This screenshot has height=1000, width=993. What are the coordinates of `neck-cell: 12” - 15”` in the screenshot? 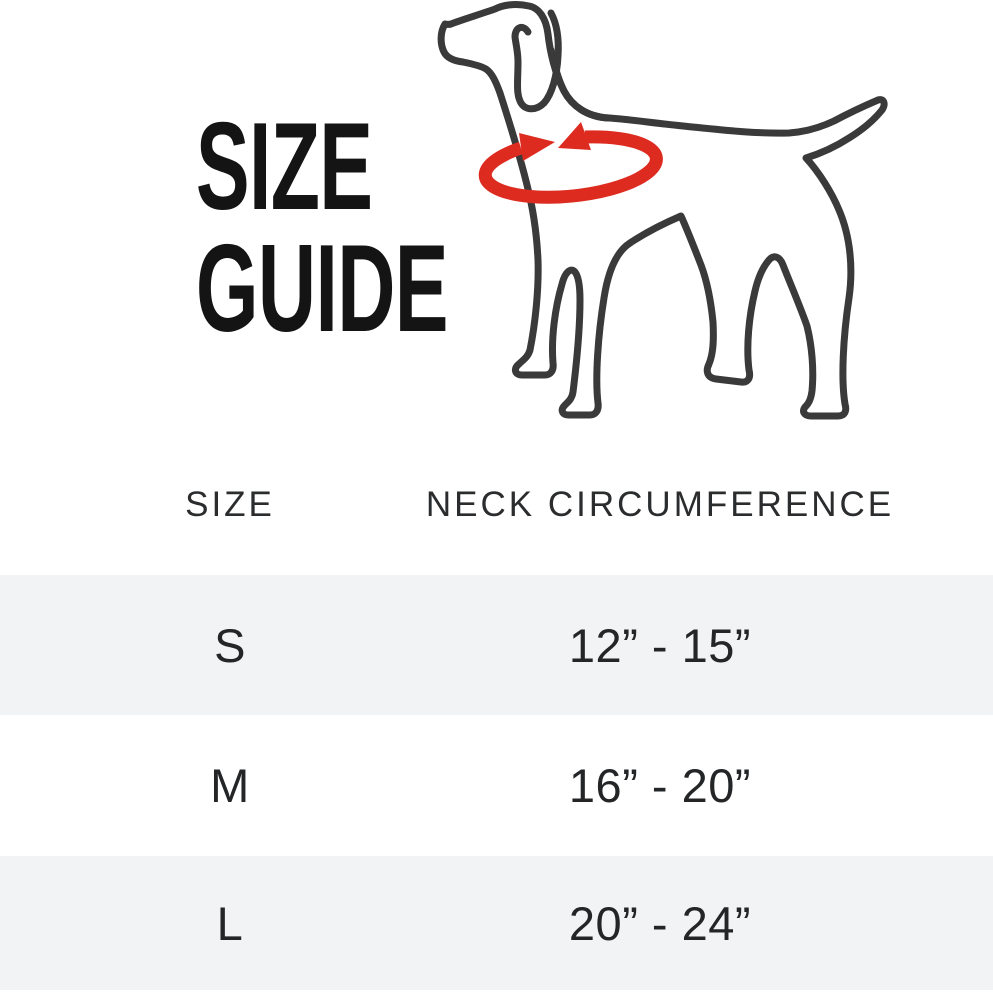 It's located at (660, 645).